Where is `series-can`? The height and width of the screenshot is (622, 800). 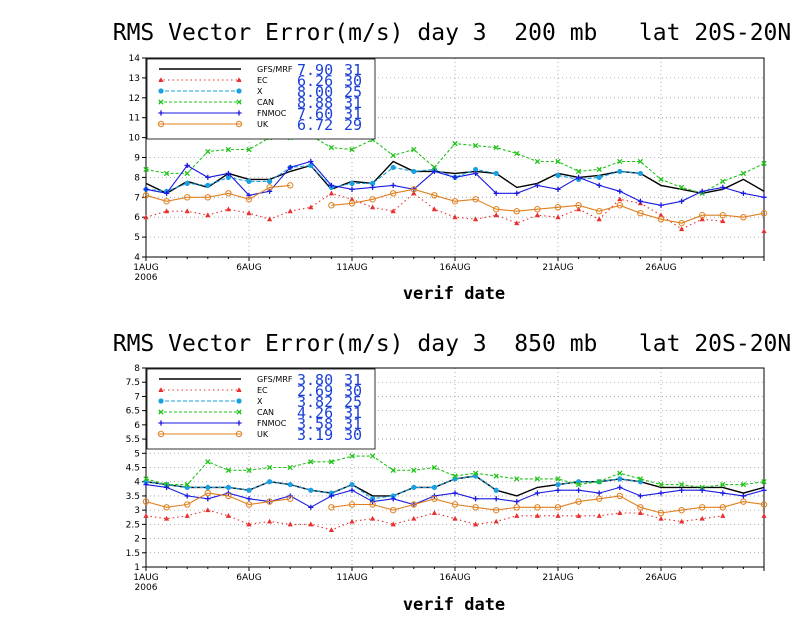 series-can is located at coordinates (455, 164).